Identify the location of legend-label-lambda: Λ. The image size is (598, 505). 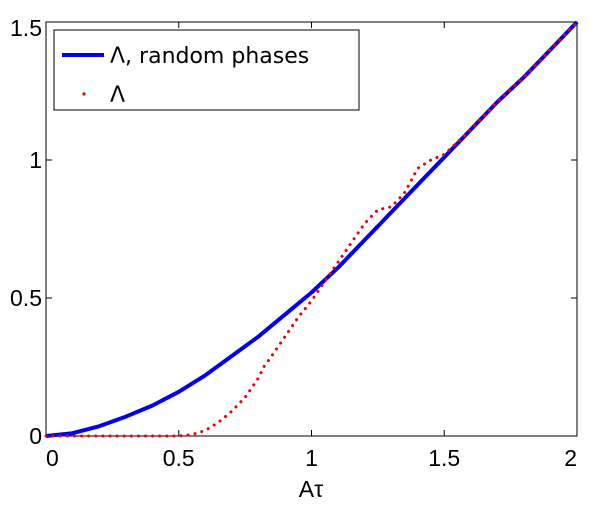
(117, 95).